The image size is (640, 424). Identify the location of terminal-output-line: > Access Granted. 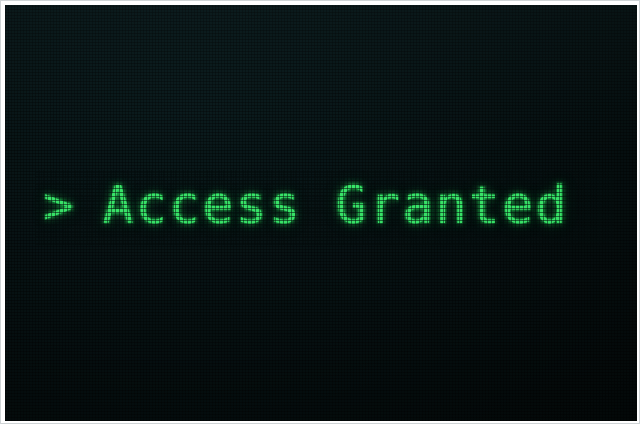
(306, 206).